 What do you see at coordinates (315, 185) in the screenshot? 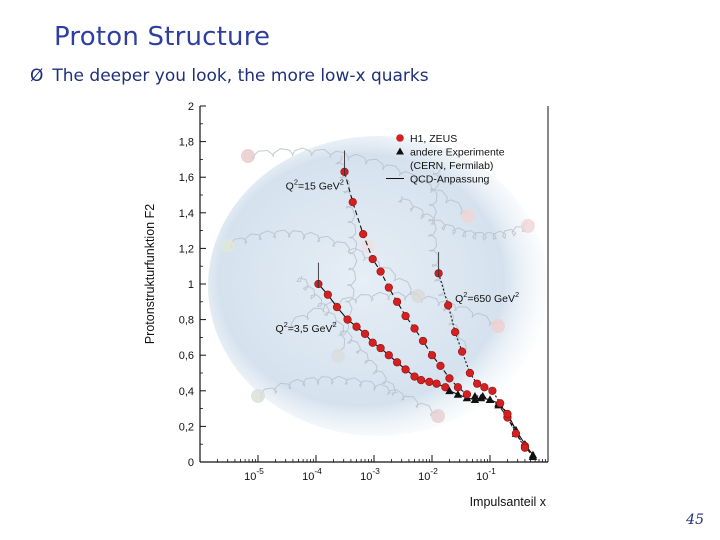
I see `q2-annotation-0: Q2=15 GeV2` at bounding box center [315, 185].